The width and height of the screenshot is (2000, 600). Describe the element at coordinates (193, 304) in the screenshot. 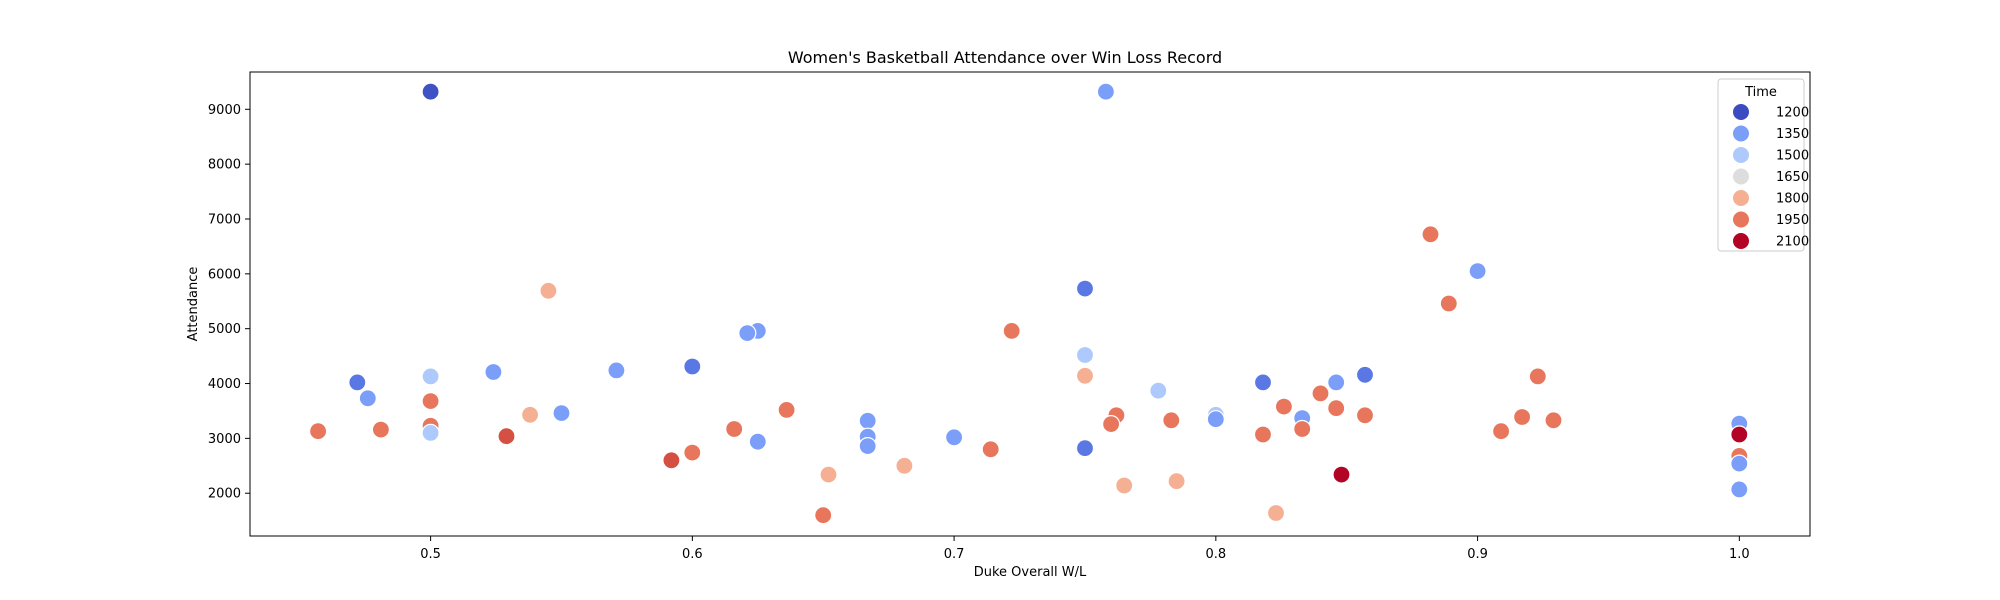

I see `y-axis-label: Attendance` at that location.